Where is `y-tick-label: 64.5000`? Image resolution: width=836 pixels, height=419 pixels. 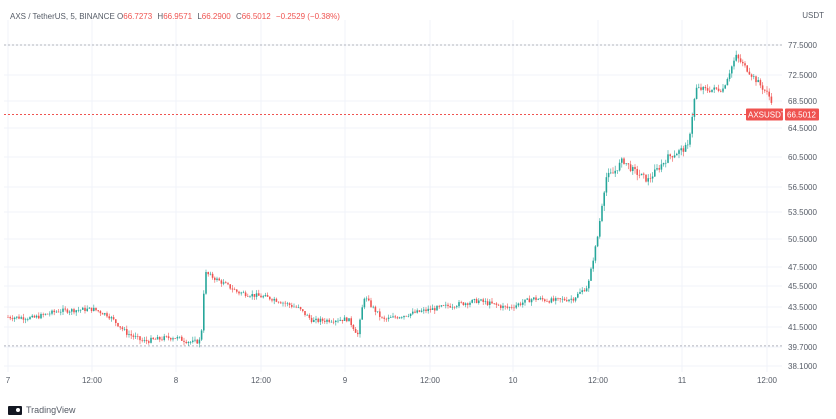
y-tick-label: 64.5000 is located at coordinates (802, 128).